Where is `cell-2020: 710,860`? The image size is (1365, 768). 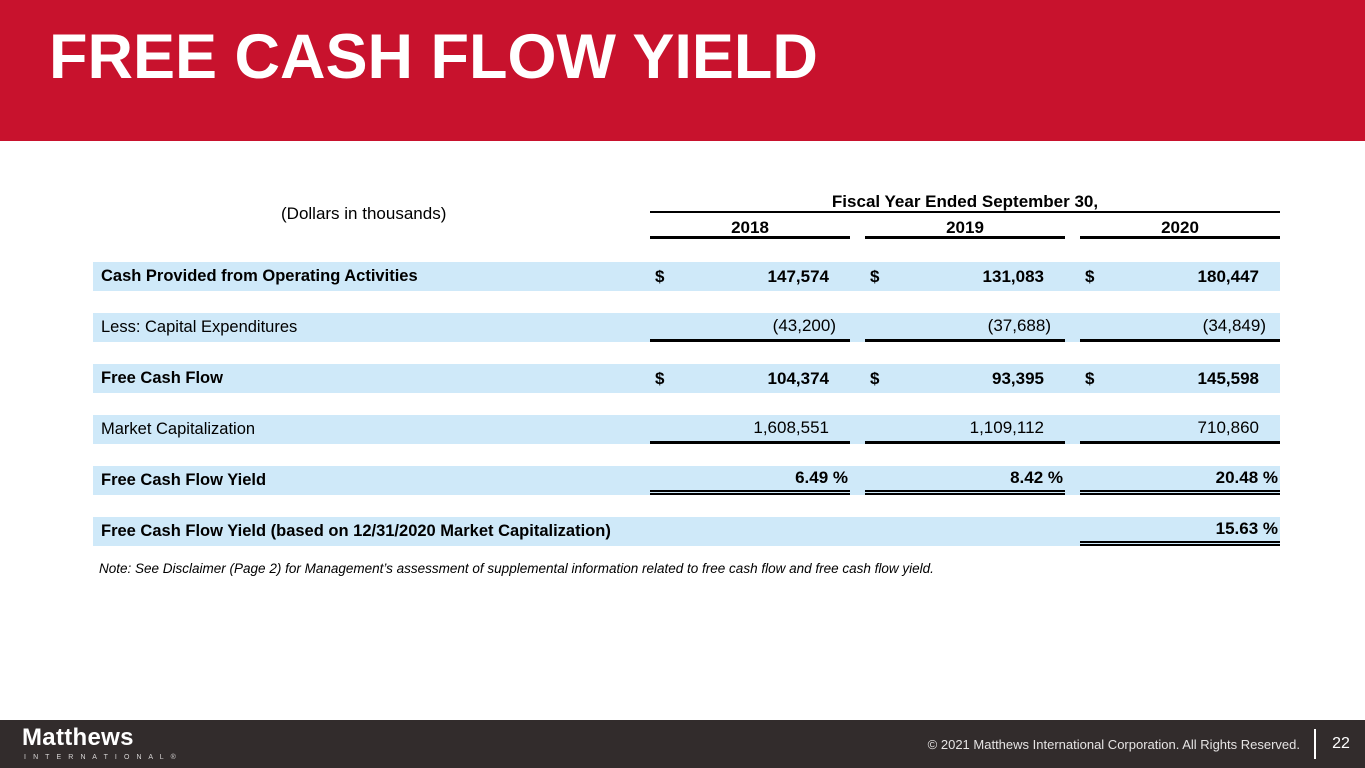 cell-2020: 710,860 is located at coordinates (1180, 429).